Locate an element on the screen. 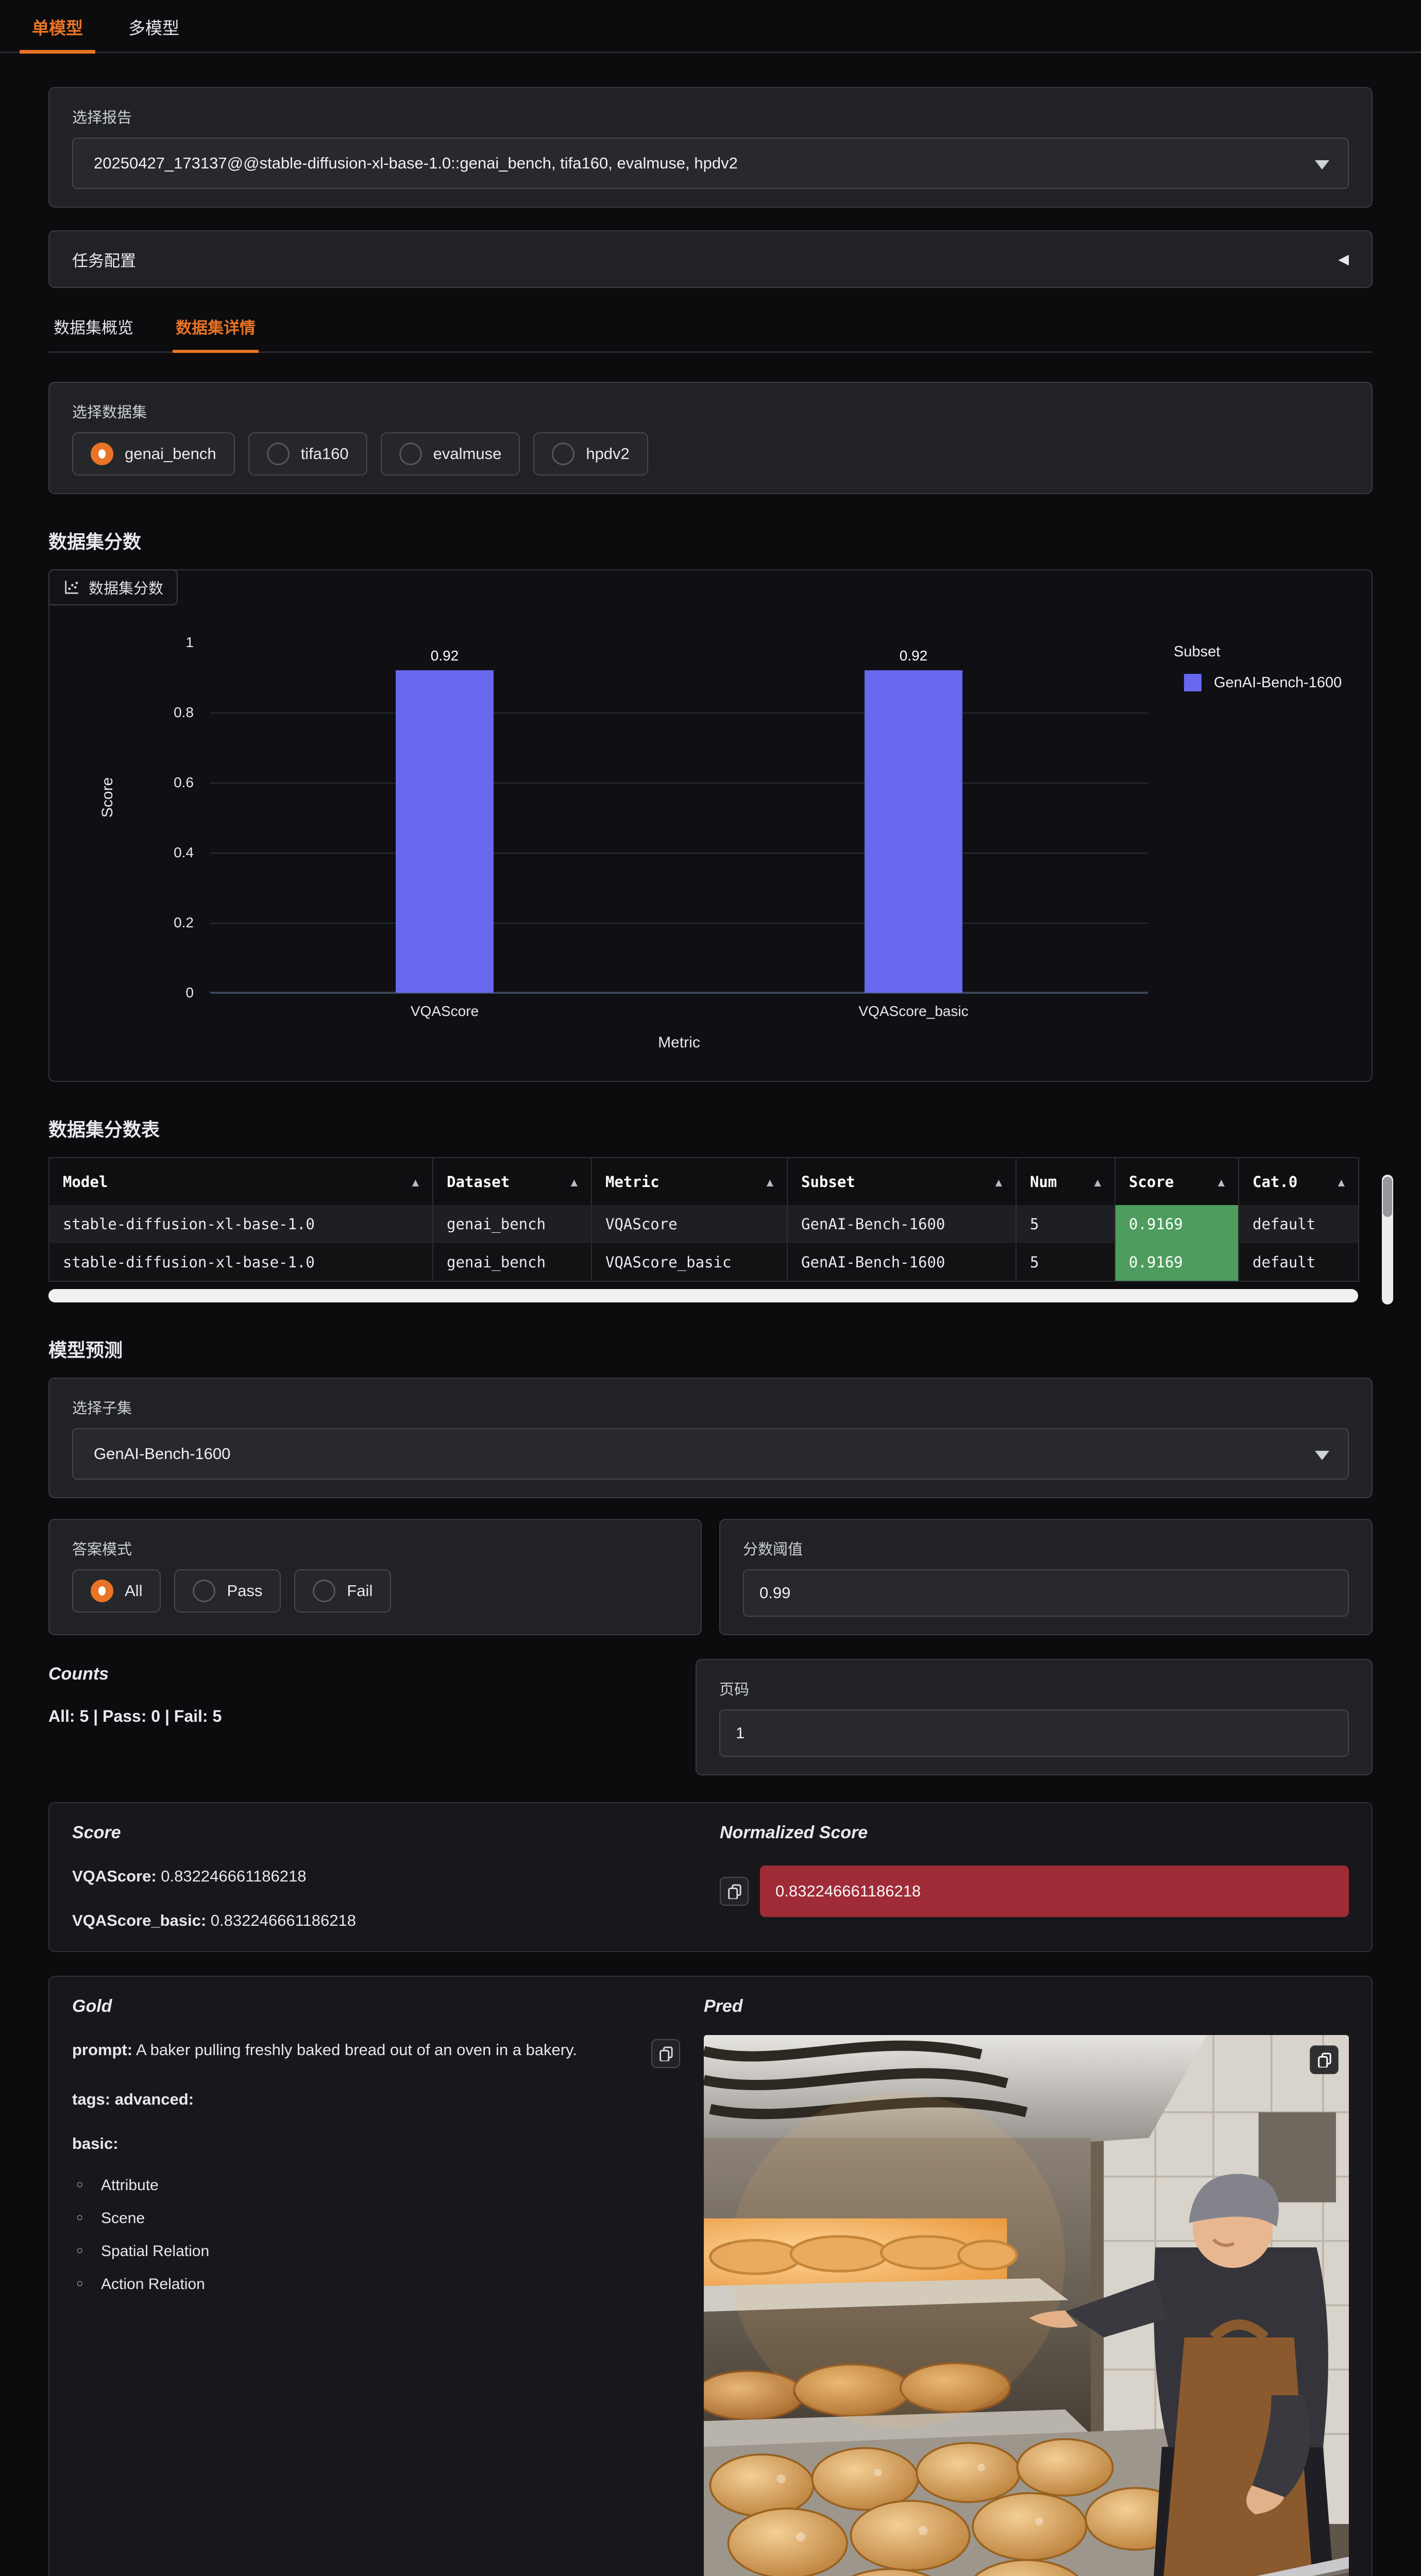 The width and height of the screenshot is (1421, 2576). legend-entry-label: GenAI-Bench-1600 is located at coordinates (1278, 682).